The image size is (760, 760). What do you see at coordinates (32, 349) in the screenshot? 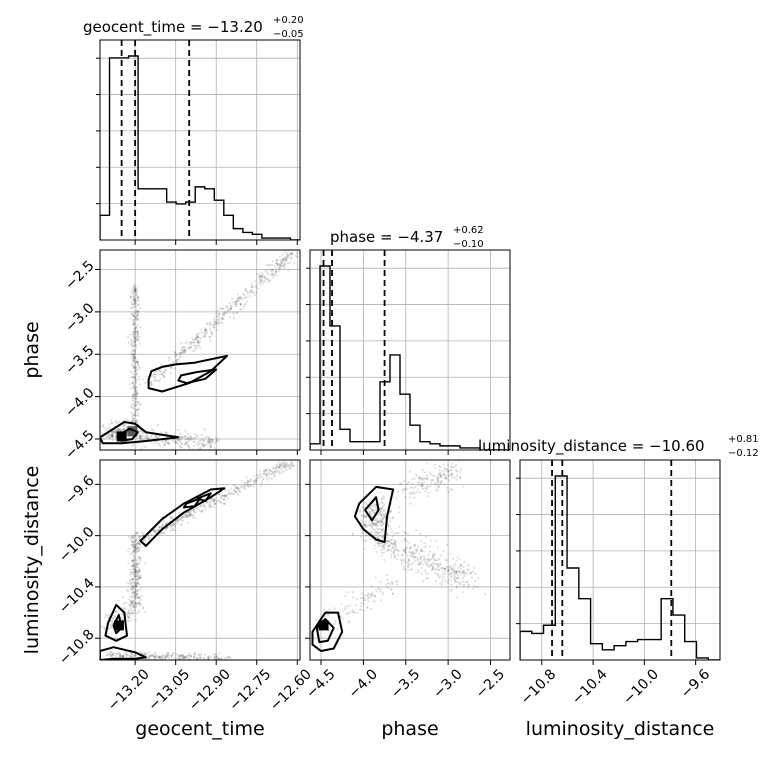
I see `ylabel-phase: phase` at bounding box center [32, 349].